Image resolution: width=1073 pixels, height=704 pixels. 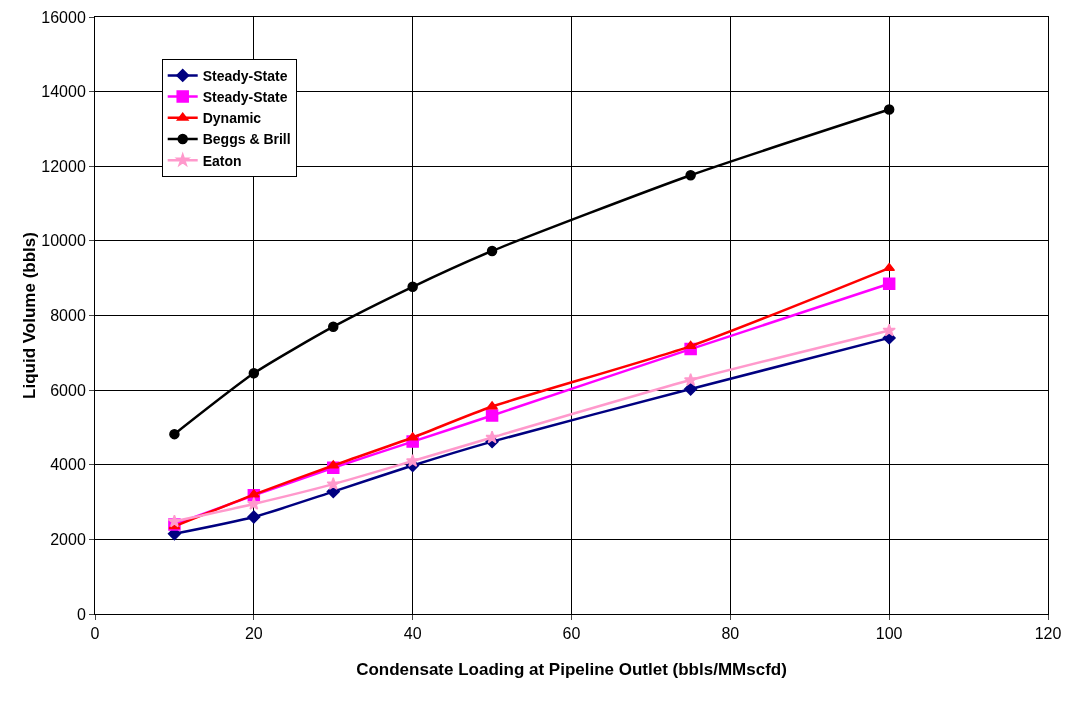 What do you see at coordinates (68, 316) in the screenshot?
I see `y-tick-label: 8000` at bounding box center [68, 316].